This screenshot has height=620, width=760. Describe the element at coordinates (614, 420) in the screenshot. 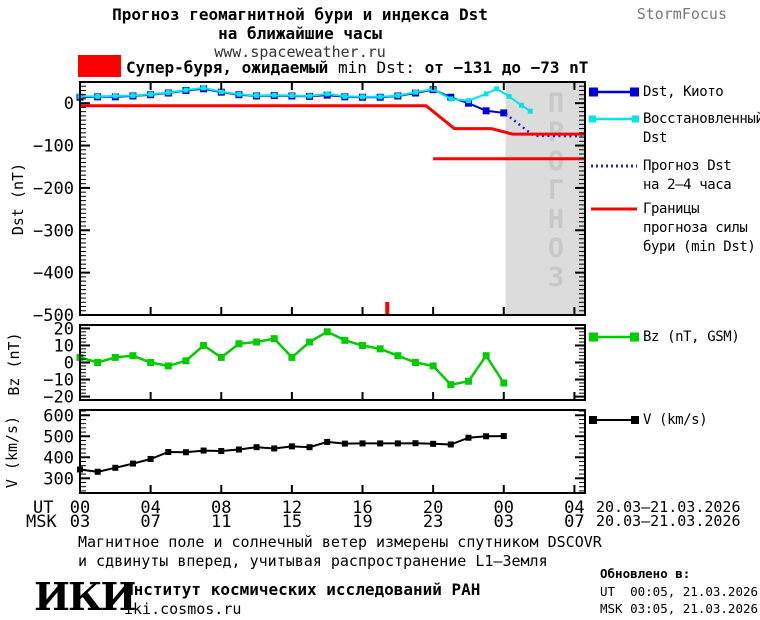

I see `v-line-marker-icon` at that location.